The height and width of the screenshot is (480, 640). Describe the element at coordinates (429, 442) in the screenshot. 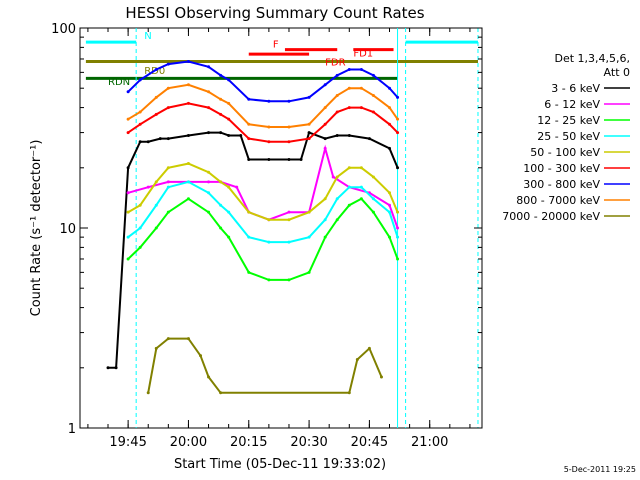

I see `x-tick-label: 21:00` at that location.